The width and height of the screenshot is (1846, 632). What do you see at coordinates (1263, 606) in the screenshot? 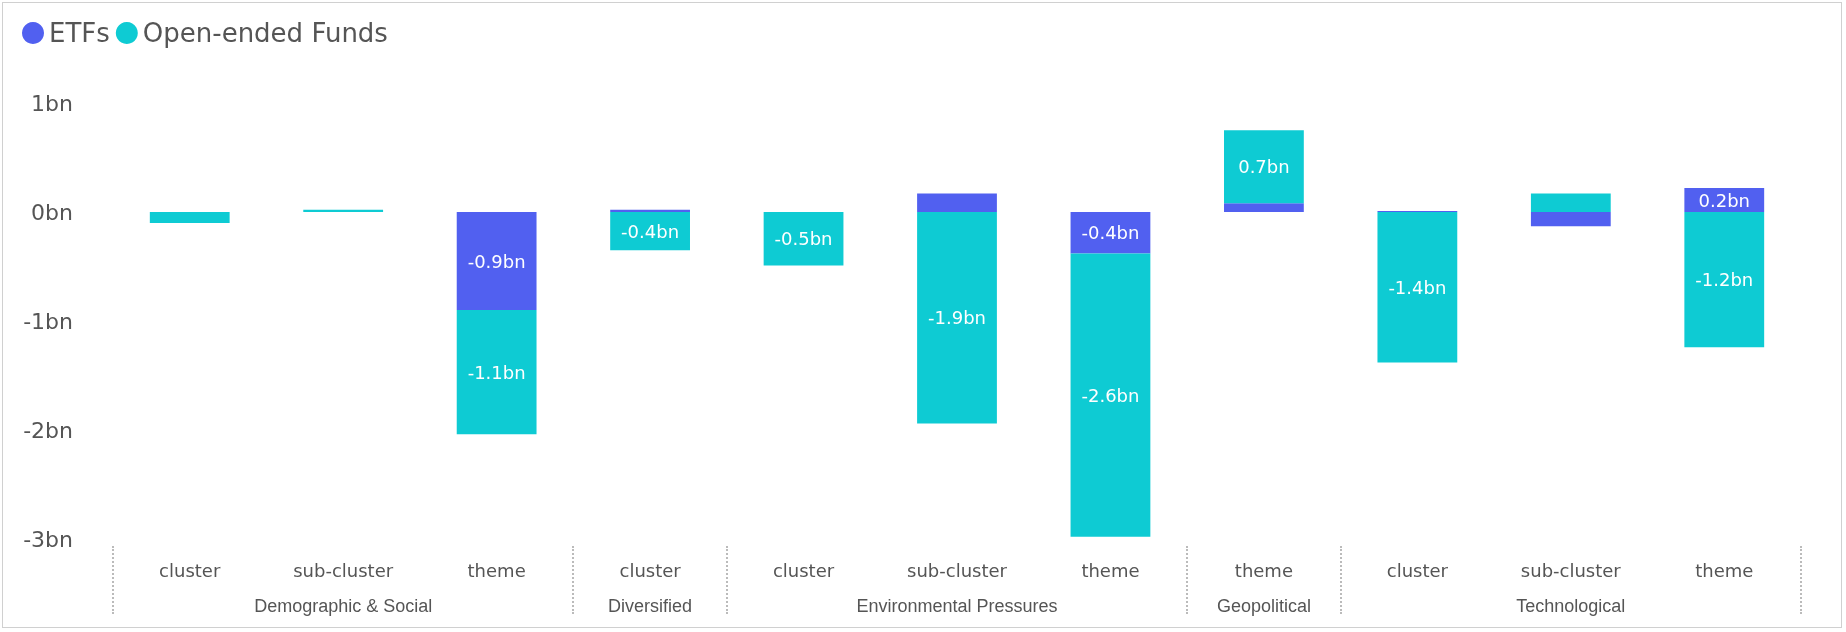
I see `text: Geopolitical` at bounding box center [1263, 606].